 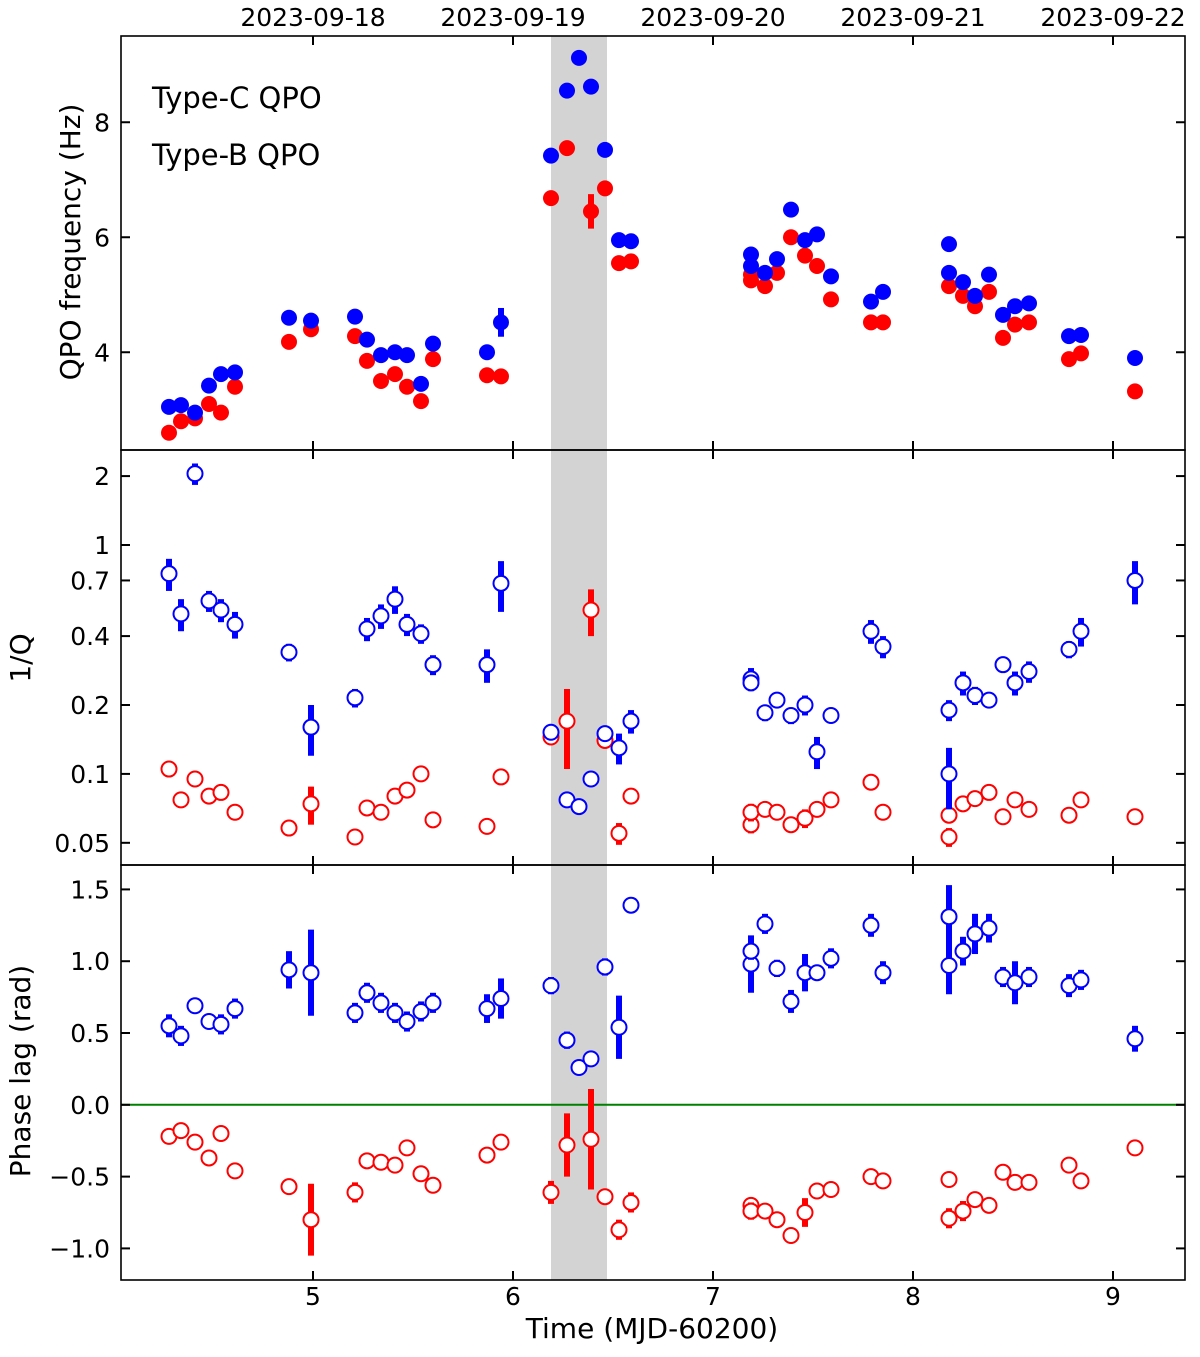 What do you see at coordinates (82, 843) in the screenshot?
I see `invq-y-tick-label: 0.05` at bounding box center [82, 843].